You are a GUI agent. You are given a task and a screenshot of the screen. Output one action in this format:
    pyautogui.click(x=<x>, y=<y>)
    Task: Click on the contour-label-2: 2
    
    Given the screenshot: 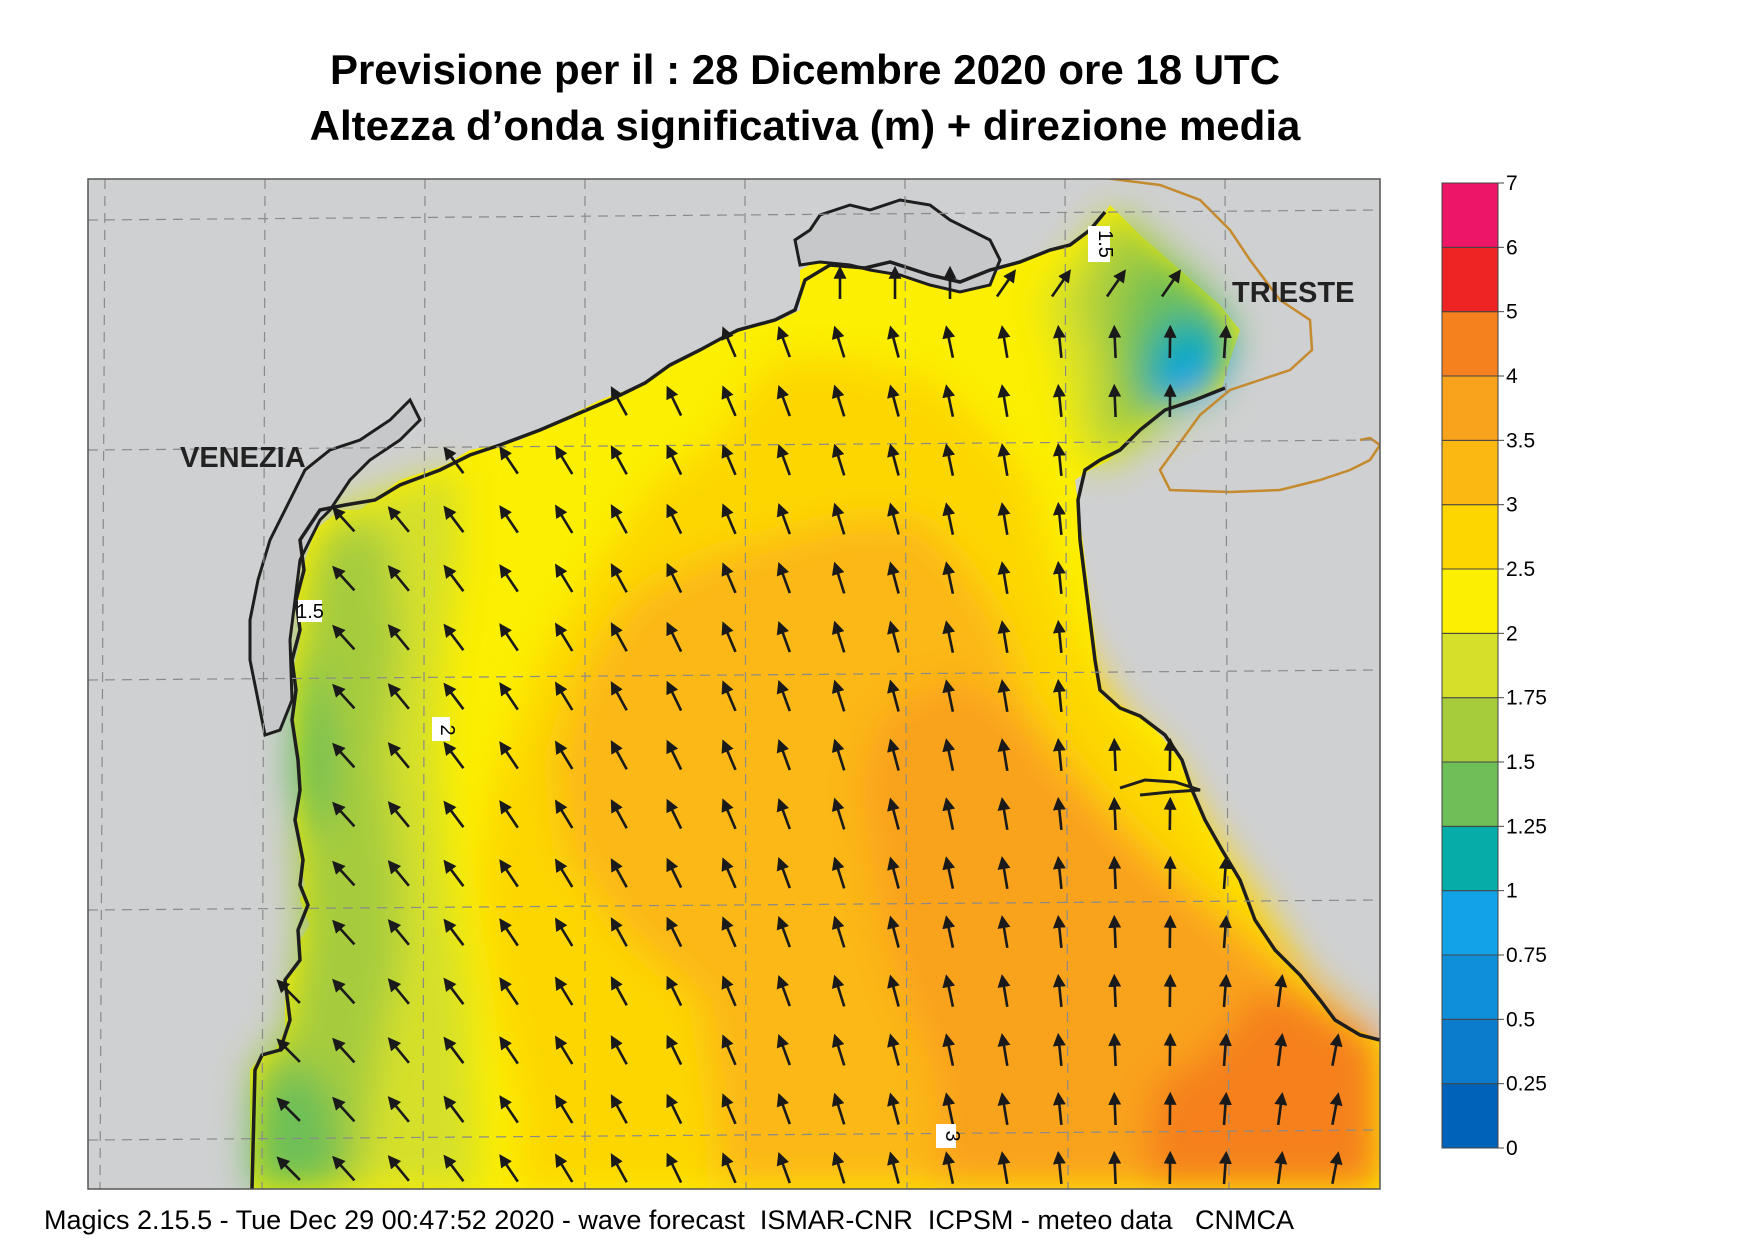 What is the action you would take?
    pyautogui.click(x=447, y=729)
    